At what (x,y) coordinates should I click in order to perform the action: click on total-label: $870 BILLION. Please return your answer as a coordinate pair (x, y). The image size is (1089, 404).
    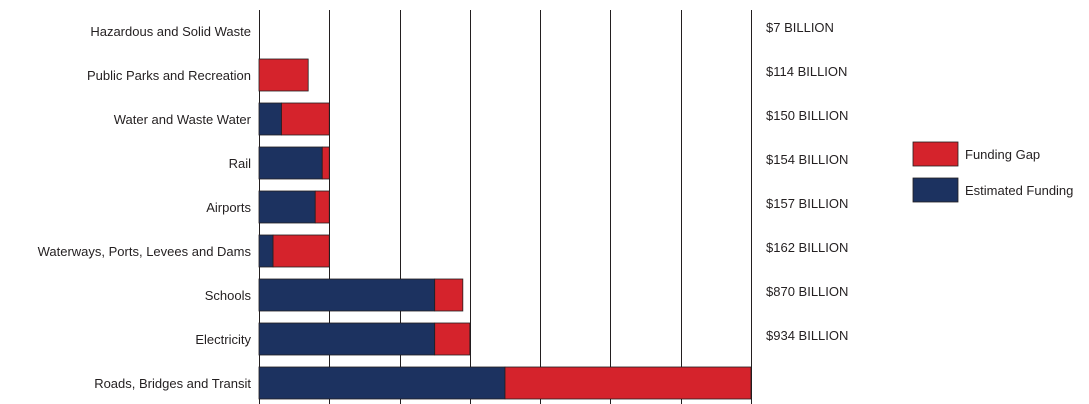
    Looking at the image, I should click on (807, 291).